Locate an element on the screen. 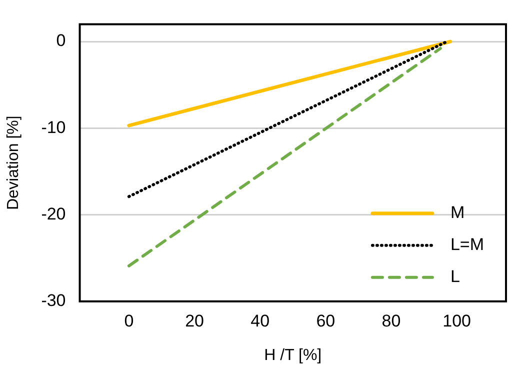 The image size is (510, 369). x-tick-label: 40 is located at coordinates (260, 320).